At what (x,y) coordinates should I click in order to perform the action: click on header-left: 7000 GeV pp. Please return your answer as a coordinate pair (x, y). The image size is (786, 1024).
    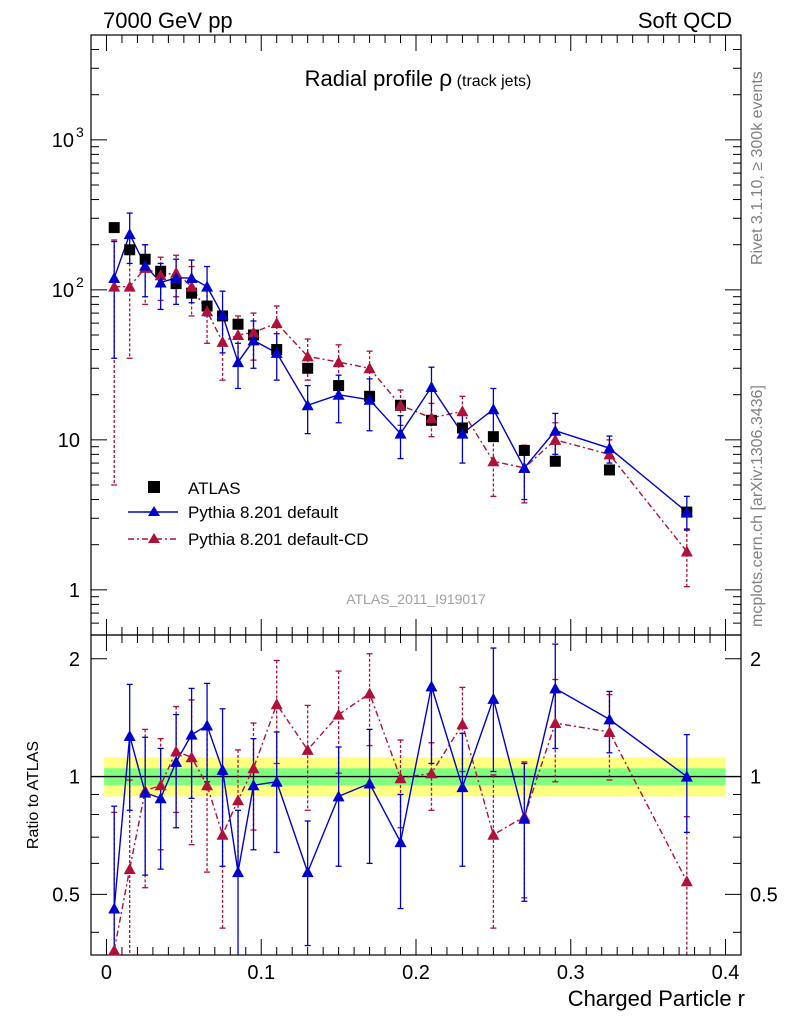
    Looking at the image, I should click on (168, 20).